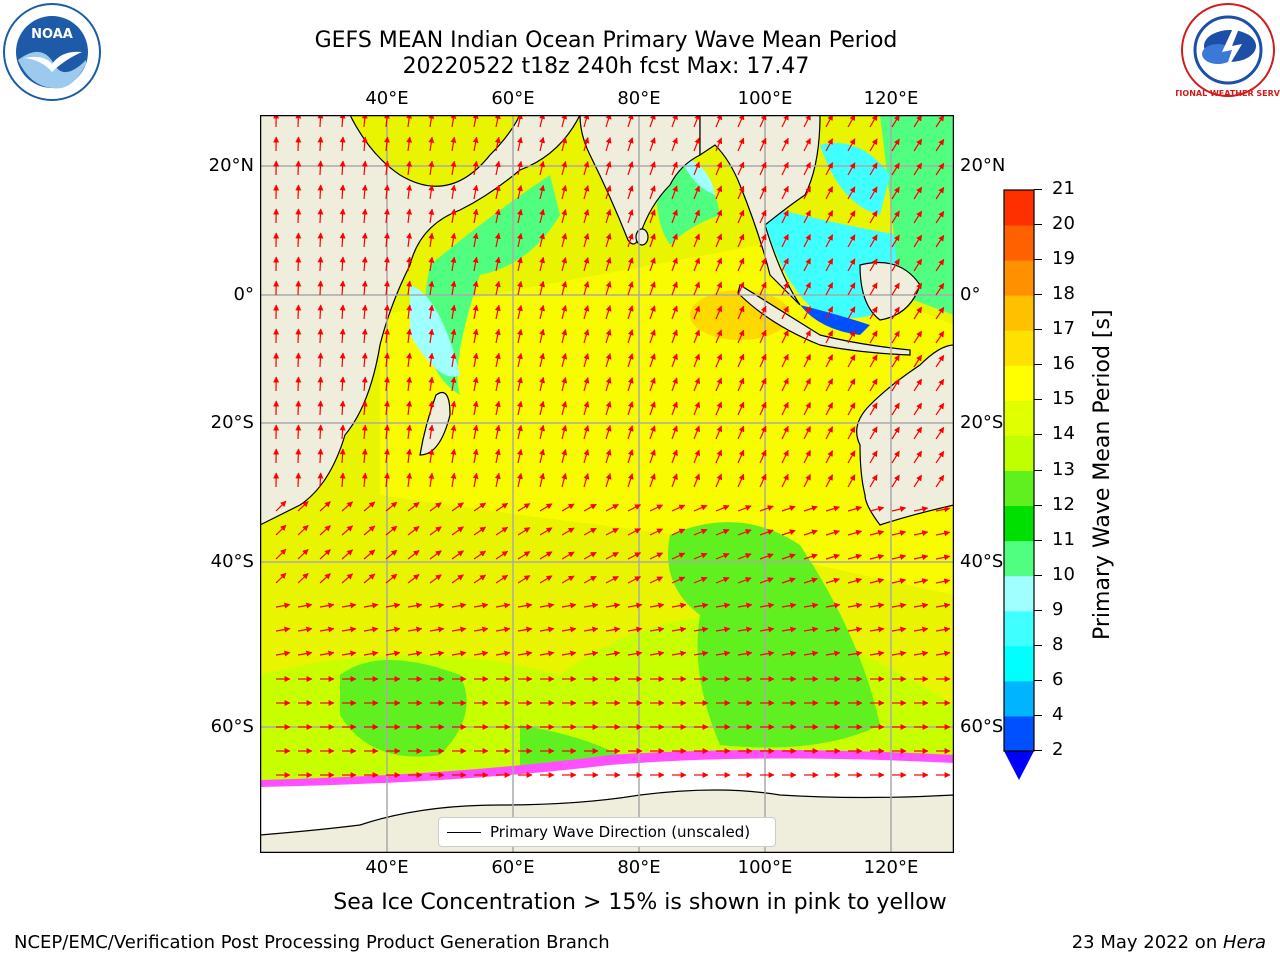  Describe the element at coordinates (1038, 470) in the screenshot. I see `colorbar-tick-mark` at that location.